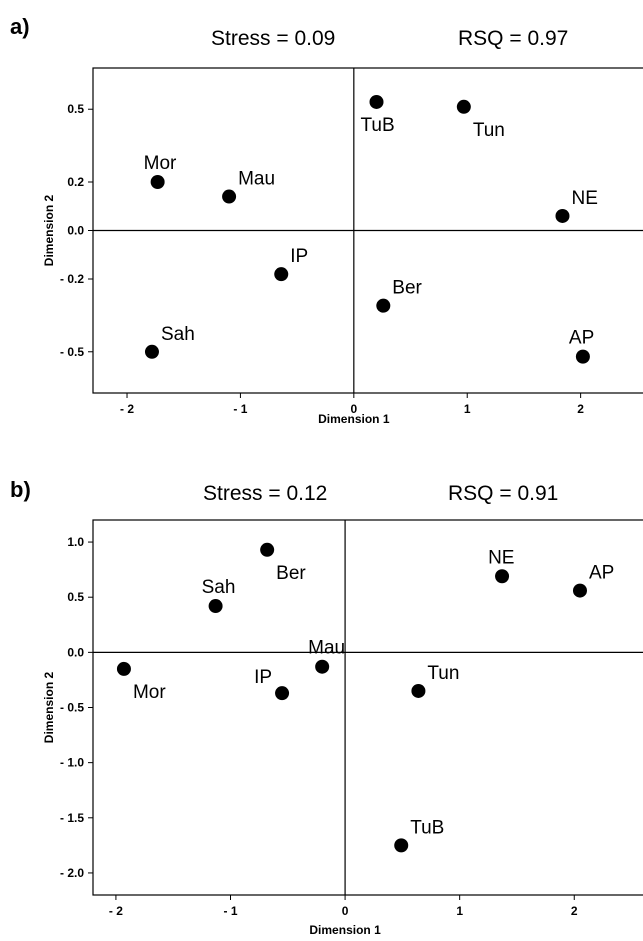  What do you see at coordinates (75, 652) in the screenshot?
I see `y-tick-label-b: 0.0` at bounding box center [75, 652].